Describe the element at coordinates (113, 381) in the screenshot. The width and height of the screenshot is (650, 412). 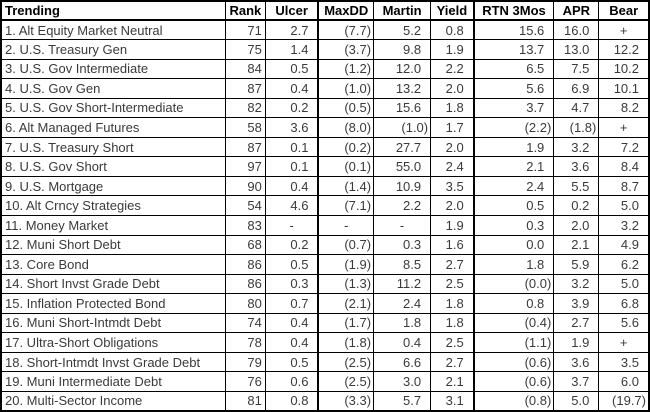
I see `category-name-cell: 19. Muni Intermediate Debt` at that location.